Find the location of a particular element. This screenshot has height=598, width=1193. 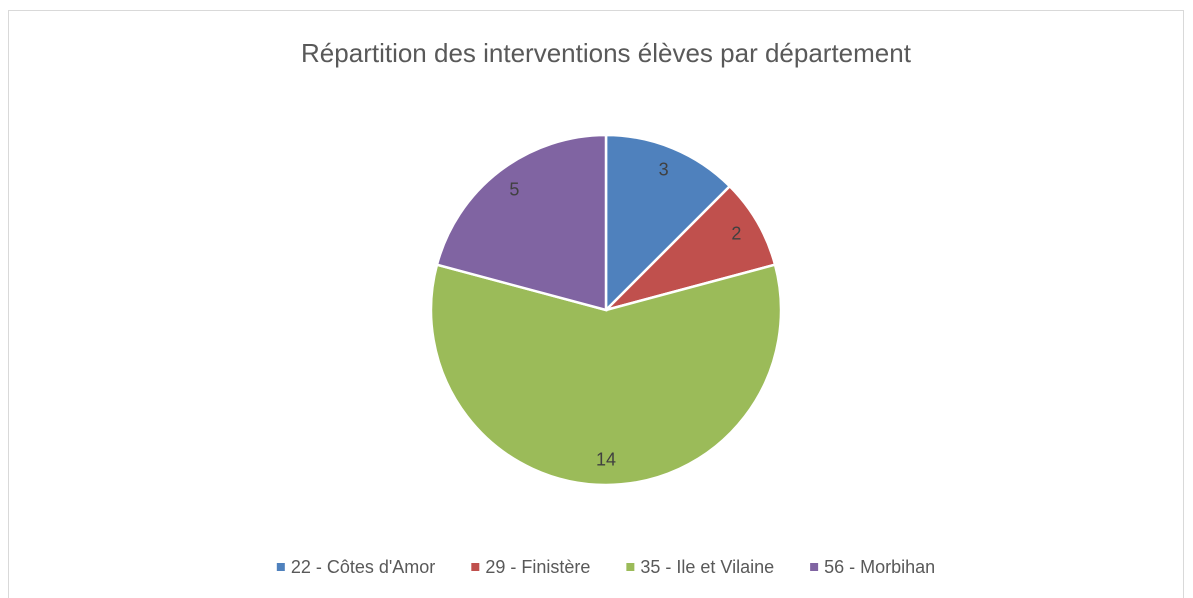

data-label: 5 is located at coordinates (514, 189).